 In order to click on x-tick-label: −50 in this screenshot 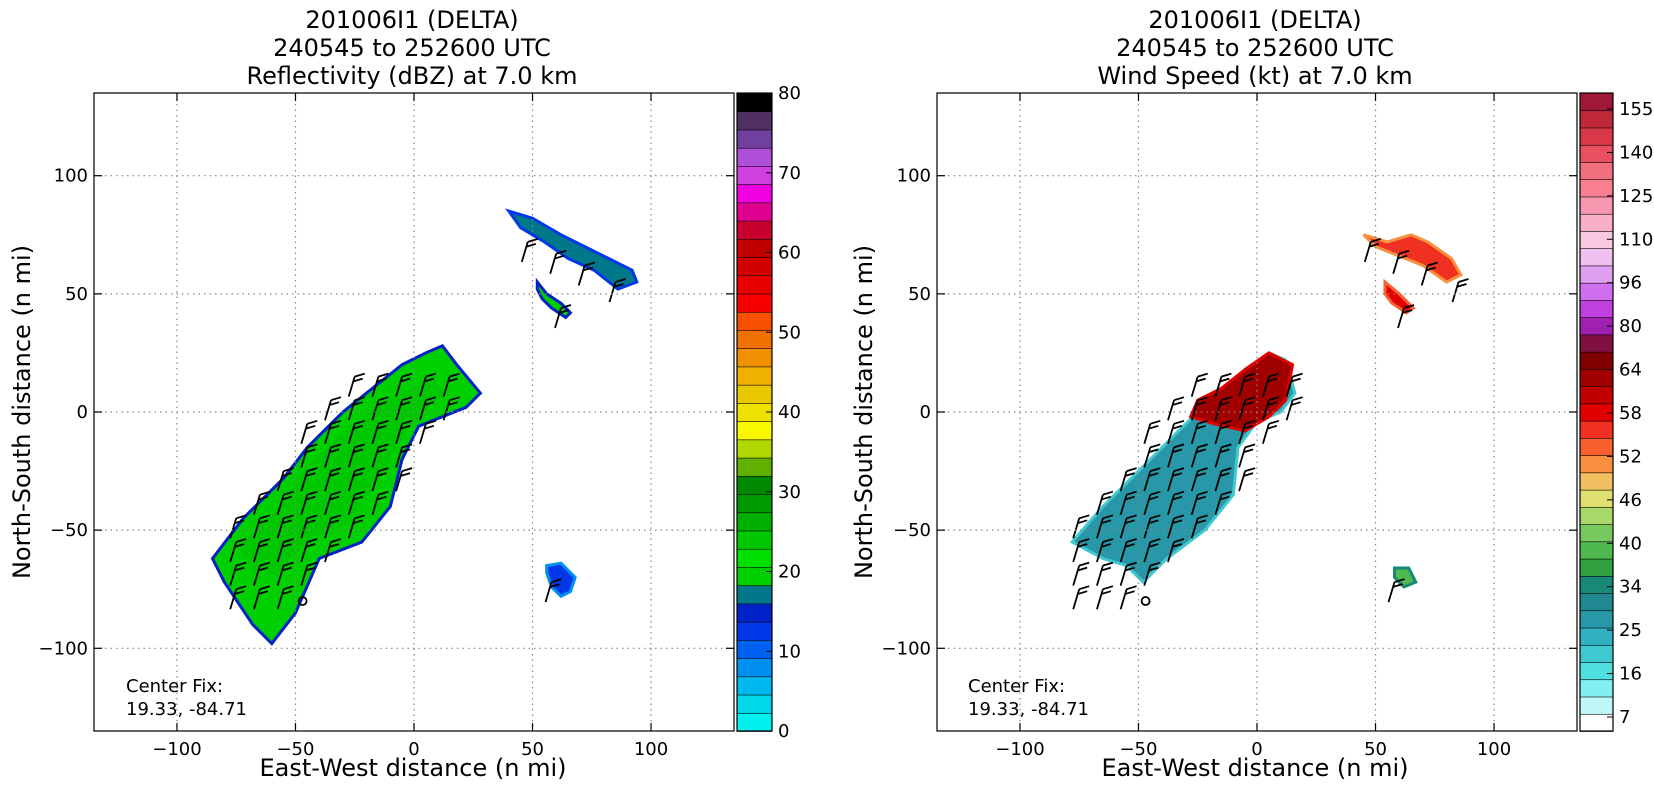, I will do `click(295, 749)`.